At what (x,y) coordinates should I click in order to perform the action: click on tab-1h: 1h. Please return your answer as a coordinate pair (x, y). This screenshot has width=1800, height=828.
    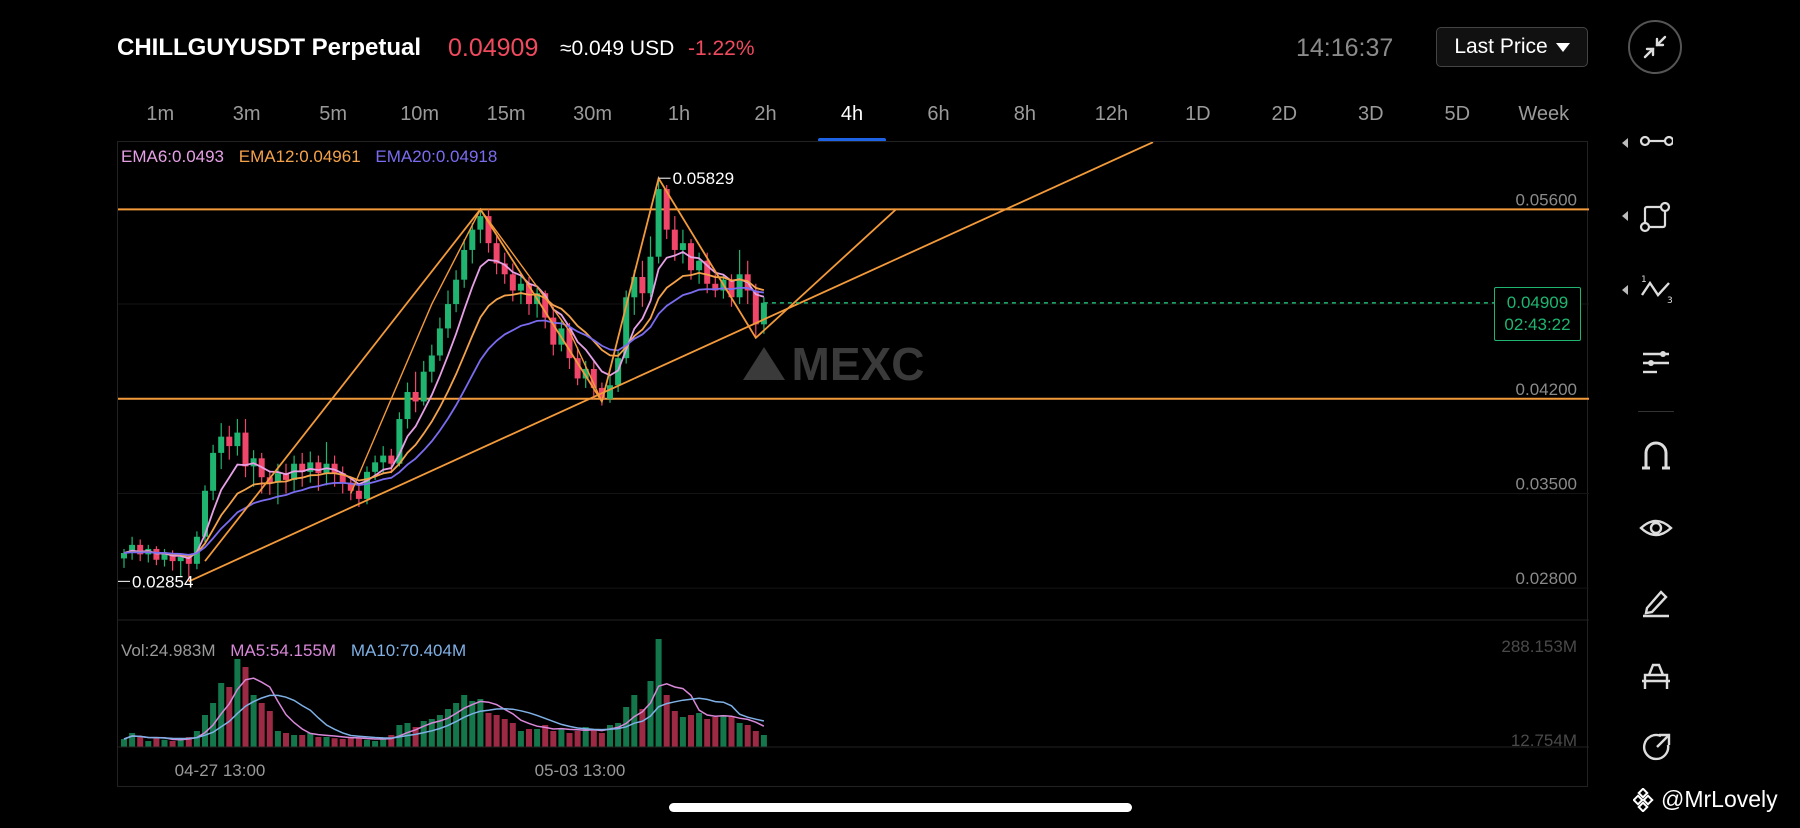
    Looking at the image, I should click on (679, 114).